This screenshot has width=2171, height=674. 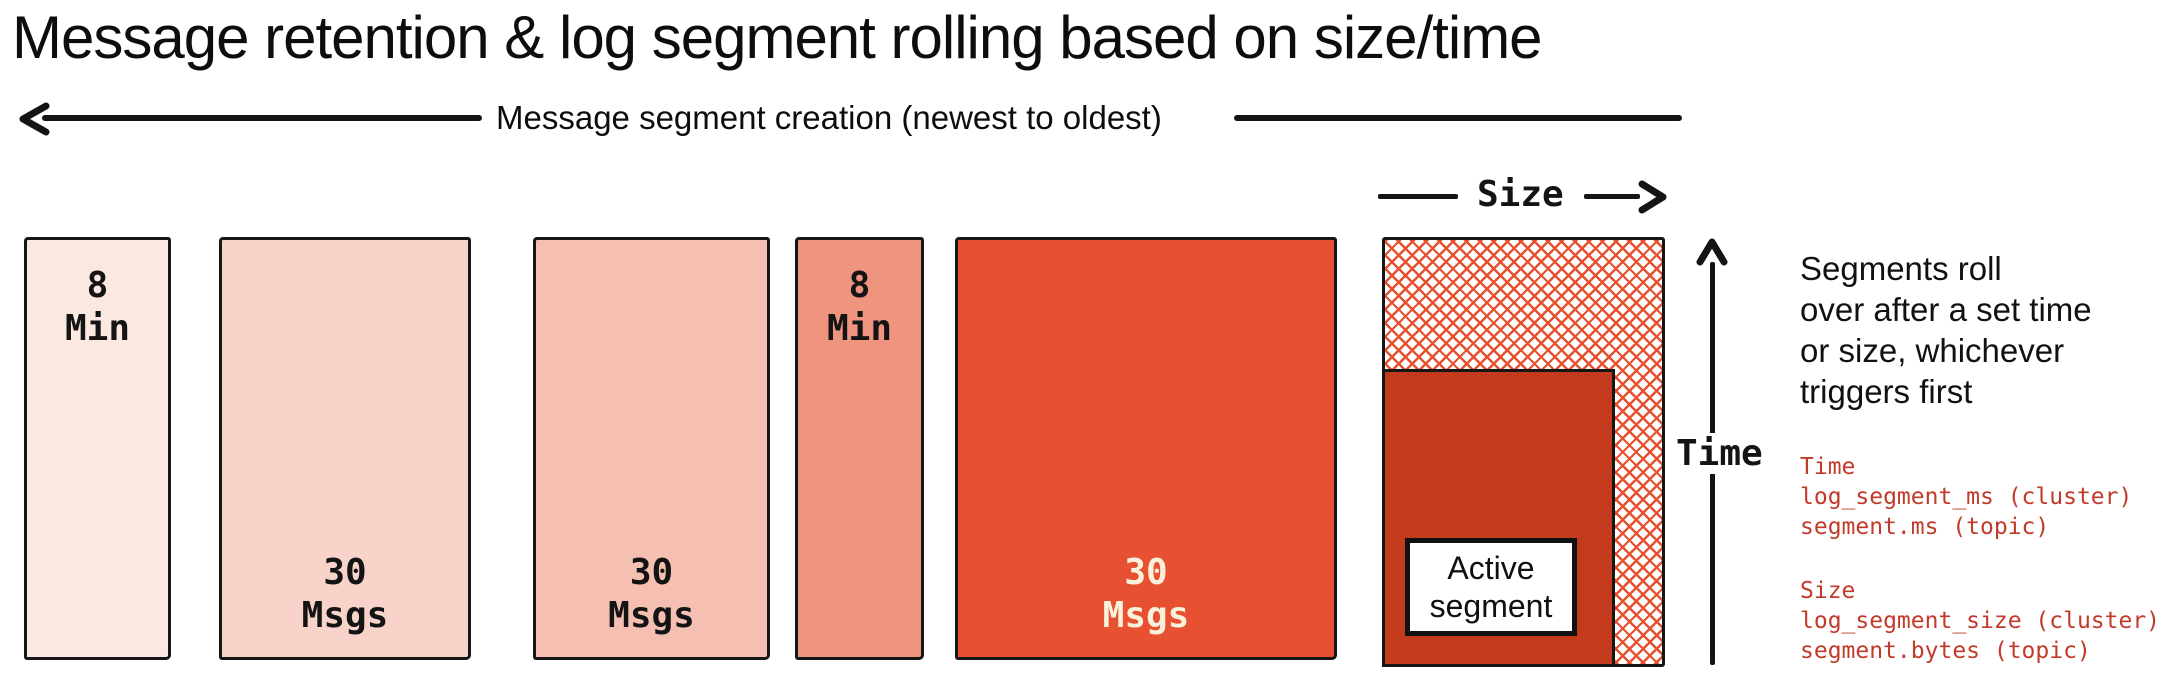 What do you see at coordinates (651, 448) in the screenshot?
I see `segment-box-3: 30 Msgs` at bounding box center [651, 448].